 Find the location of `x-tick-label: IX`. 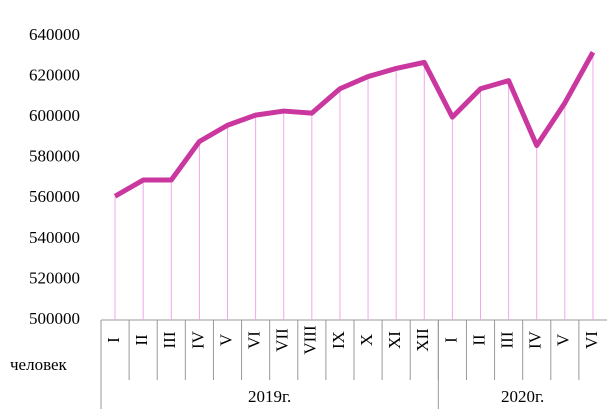

x-tick-label: IX is located at coordinates (338, 340).